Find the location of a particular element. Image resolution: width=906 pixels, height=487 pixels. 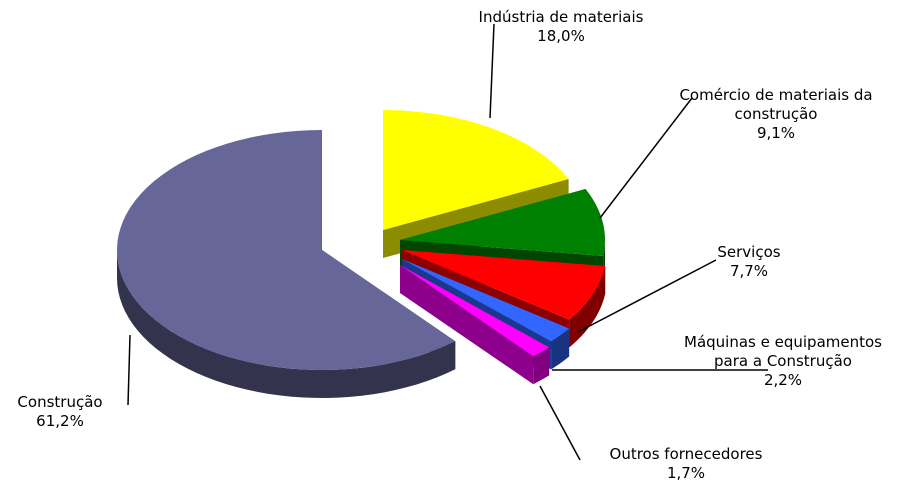

value-label: 61,2% is located at coordinates (60, 421).